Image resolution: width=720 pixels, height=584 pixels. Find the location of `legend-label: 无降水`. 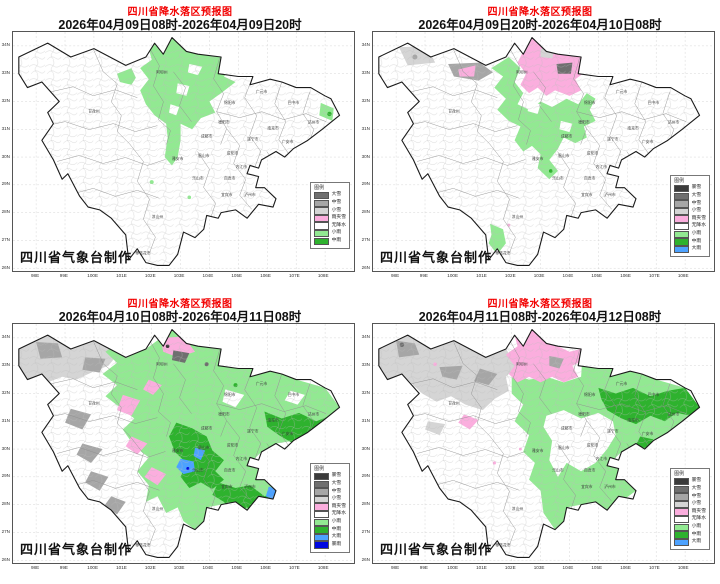

legend-label: 无降水 is located at coordinates (338, 225).